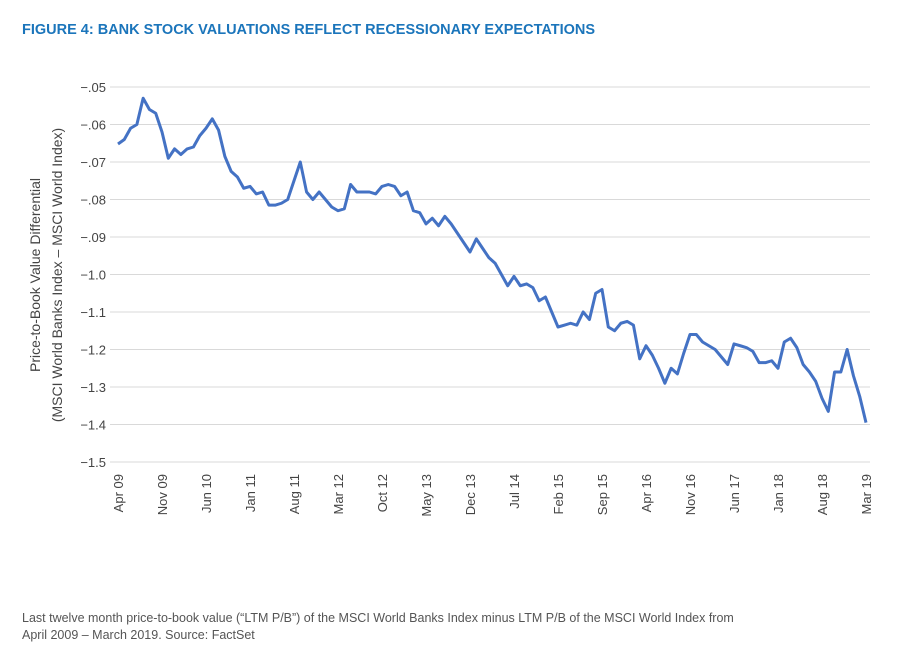  I want to click on x-tick-label: Nov 09, so click(162, 494).